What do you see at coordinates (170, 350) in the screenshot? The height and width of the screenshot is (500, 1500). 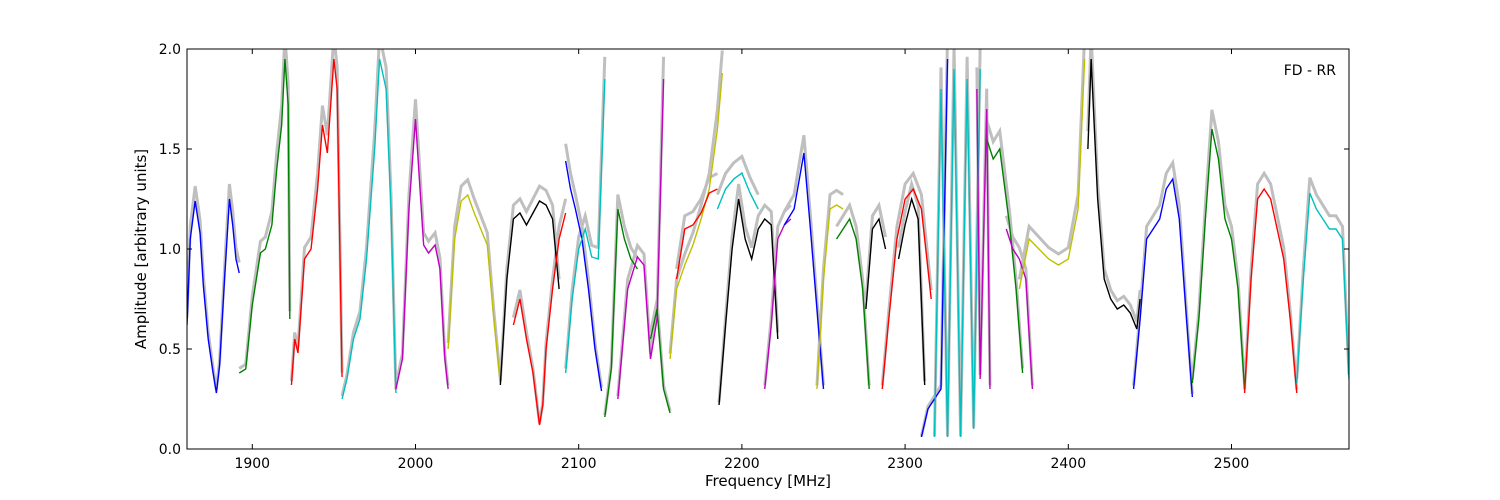 I see `y-tick-label: 0.5` at bounding box center [170, 350].